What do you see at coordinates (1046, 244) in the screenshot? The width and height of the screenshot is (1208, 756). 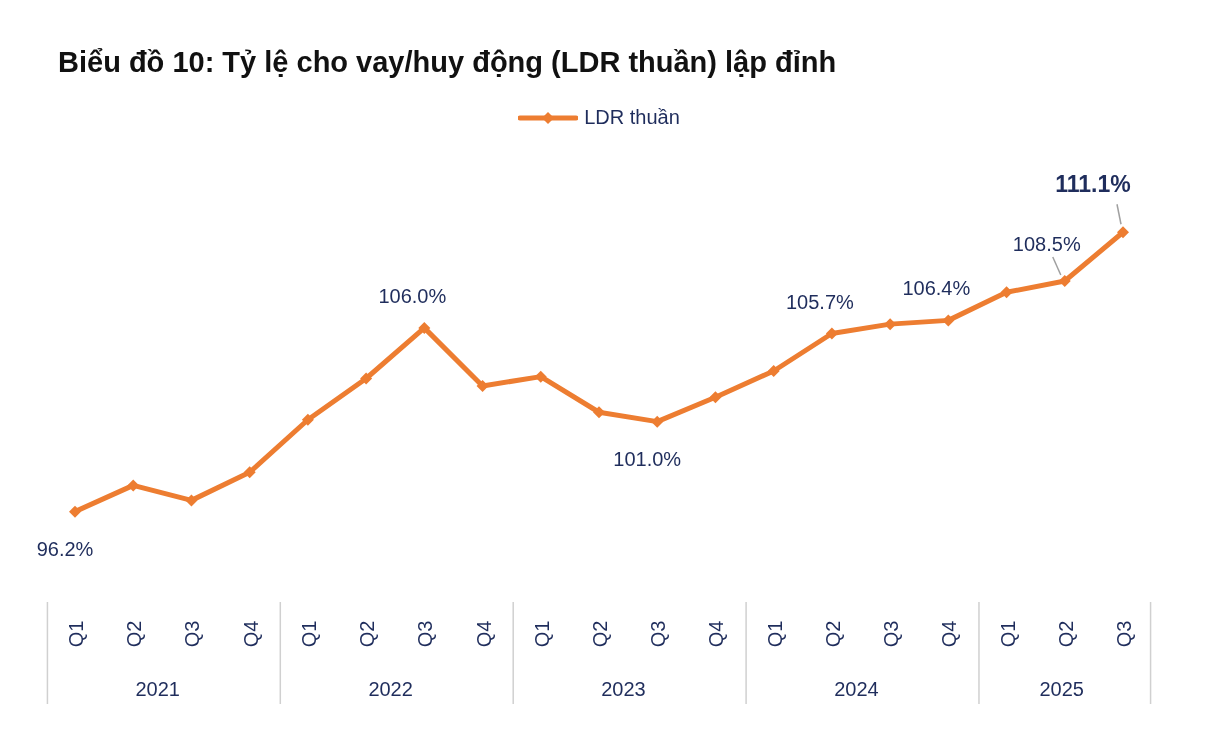 I see `data-label: 108.5%` at bounding box center [1046, 244].